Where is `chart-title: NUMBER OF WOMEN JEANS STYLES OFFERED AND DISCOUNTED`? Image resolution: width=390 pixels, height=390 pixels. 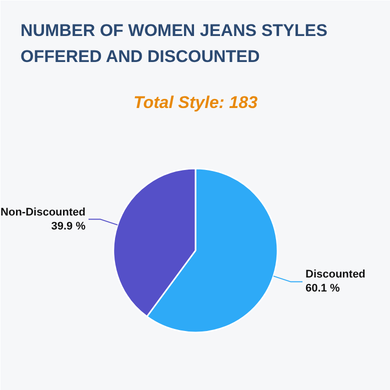 chart-title: NUMBER OF WOMEN JEANS STYLES OFFERED AND DISCOUNTED is located at coordinates (174, 43).